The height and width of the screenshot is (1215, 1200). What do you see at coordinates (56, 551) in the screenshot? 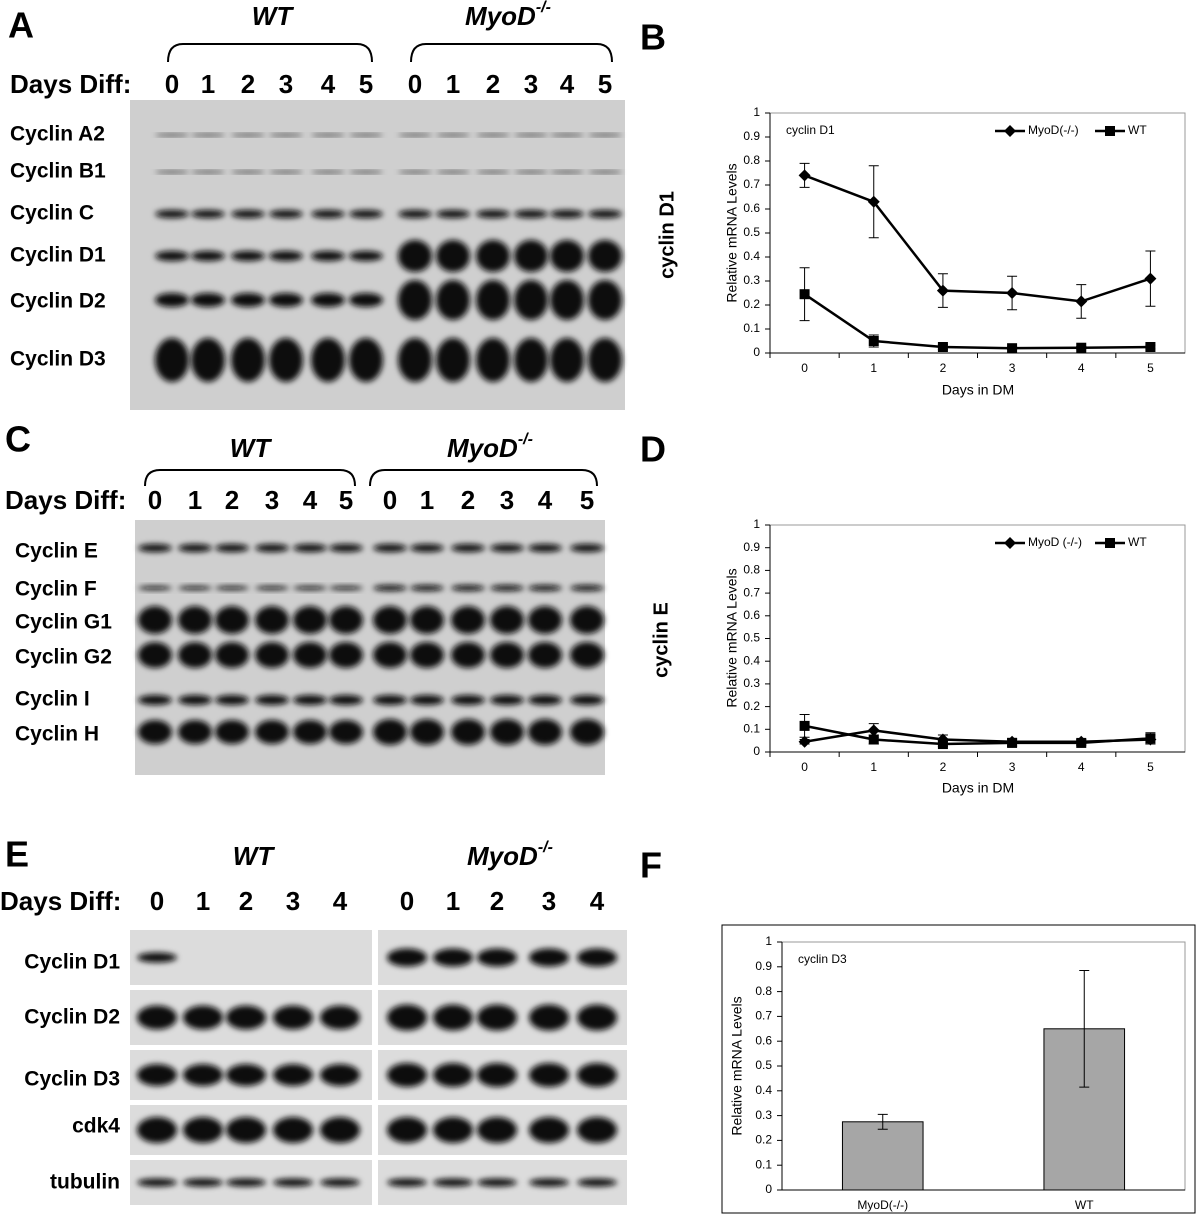
I see `row-label: Cyclin E` at bounding box center [56, 551].